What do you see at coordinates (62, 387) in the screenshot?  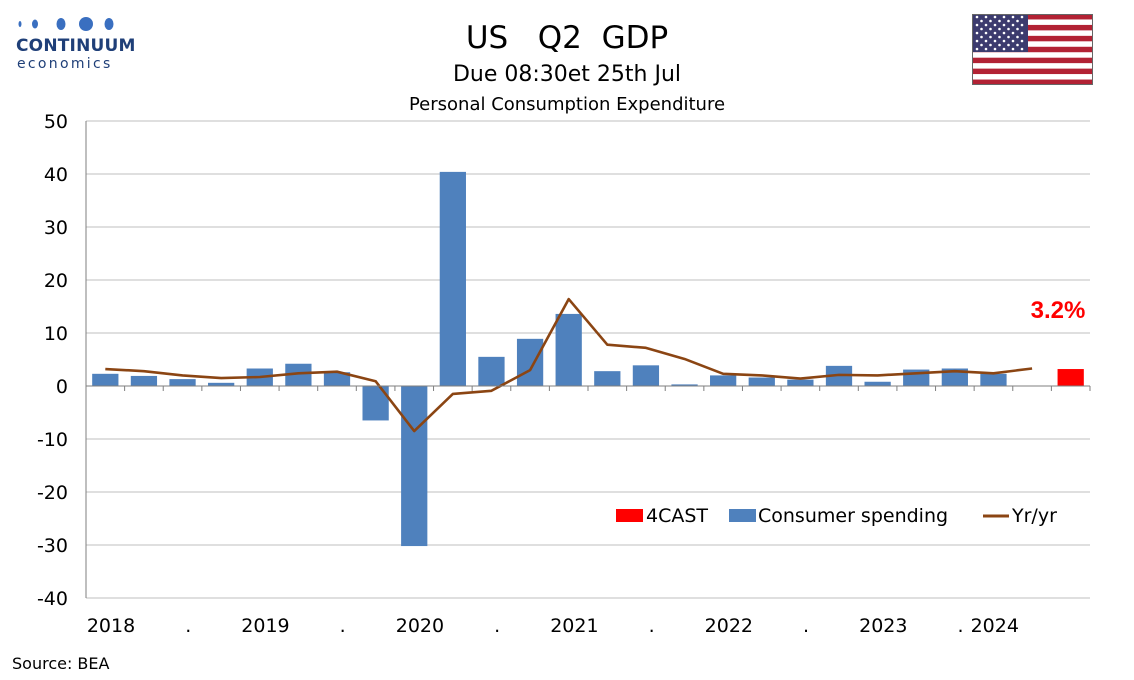 I see `y-tick-label: 0` at bounding box center [62, 387].